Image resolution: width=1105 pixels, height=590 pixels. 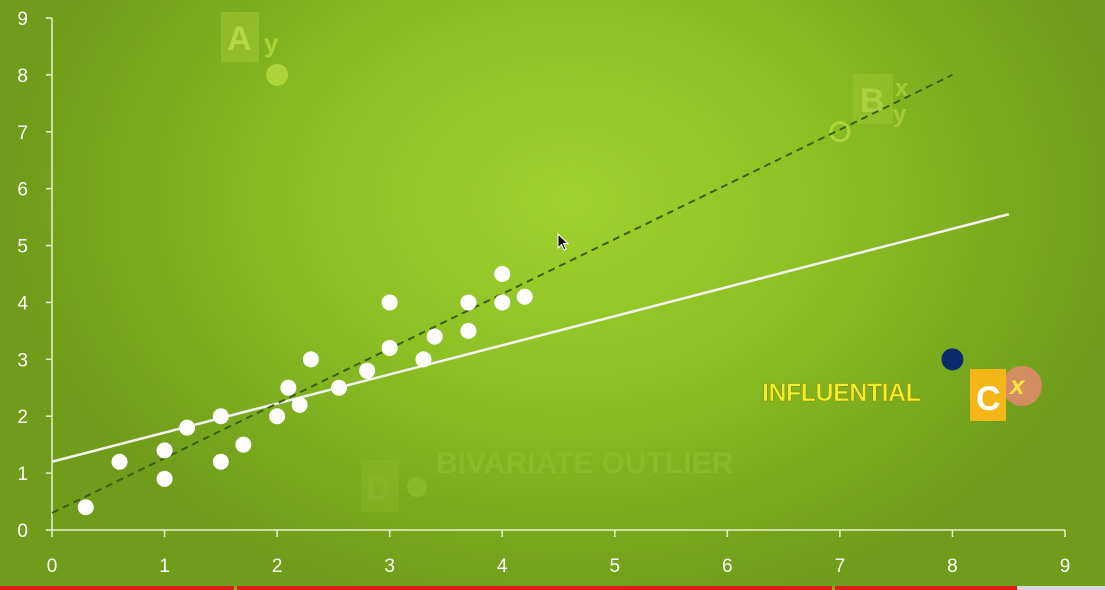 What do you see at coordinates (378, 489) in the screenshot?
I see `faint-d-letter: D` at bounding box center [378, 489].